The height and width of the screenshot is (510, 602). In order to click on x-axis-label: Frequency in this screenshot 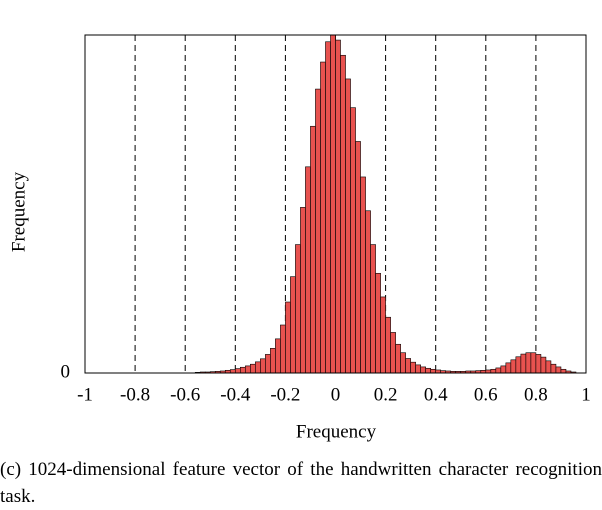, I will do `click(336, 431)`.